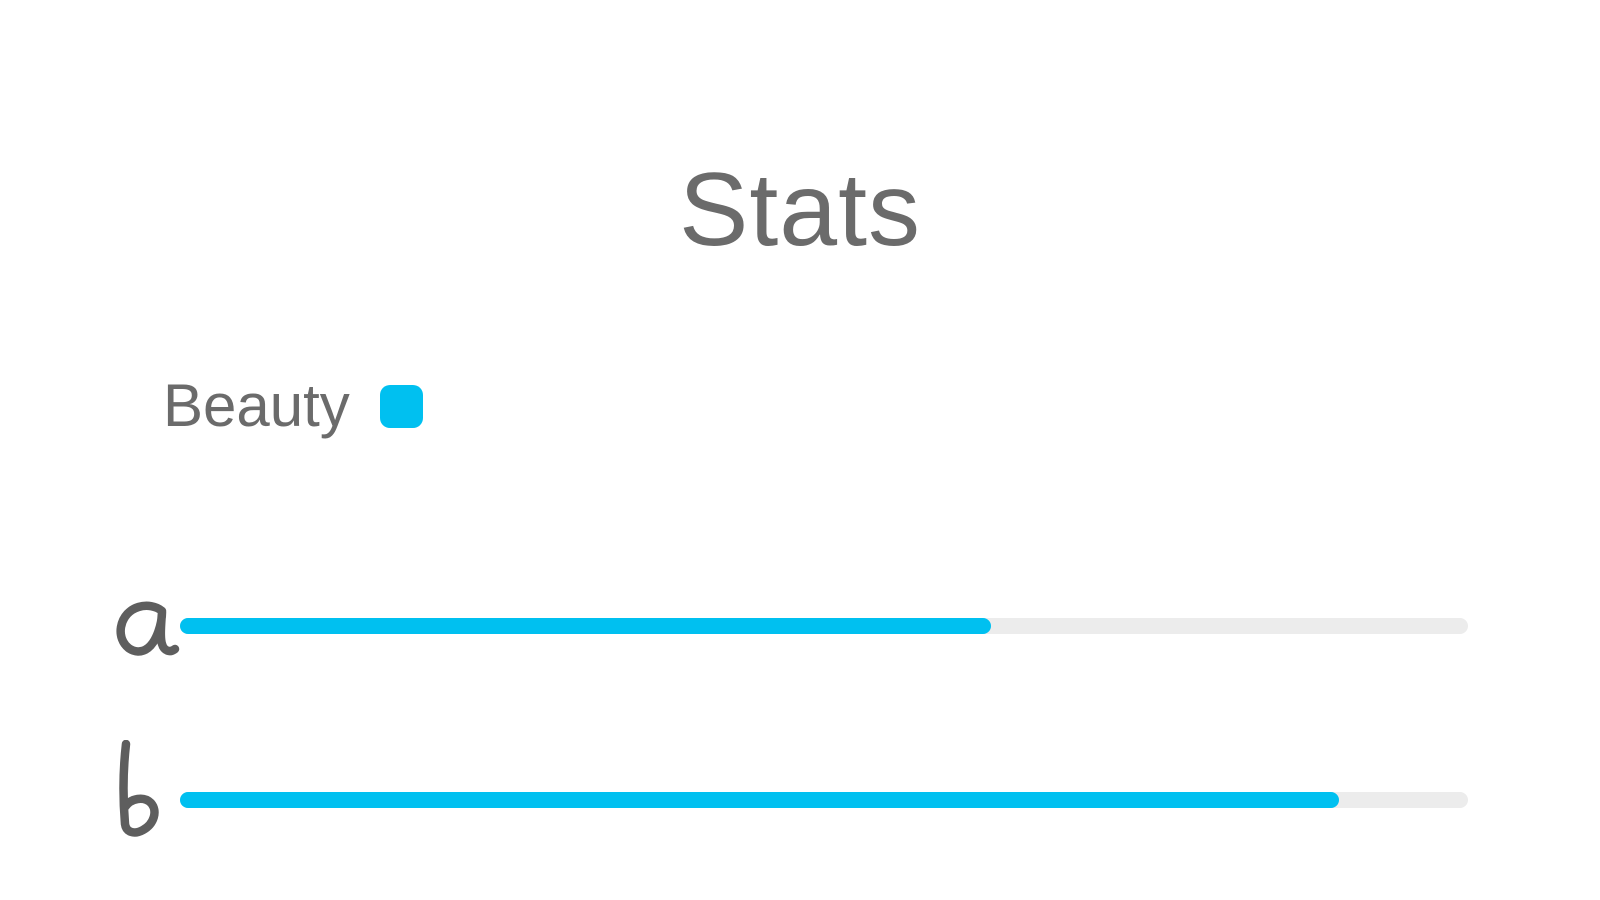  What do you see at coordinates (401, 406) in the screenshot?
I see `legend-swatch` at bounding box center [401, 406].